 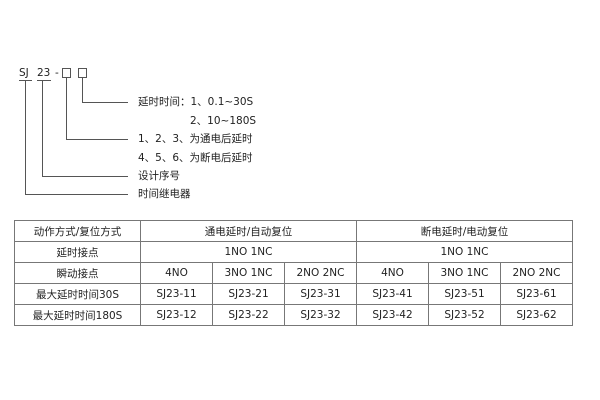 I want to click on cell: SJ23-61, so click(x=536, y=294).